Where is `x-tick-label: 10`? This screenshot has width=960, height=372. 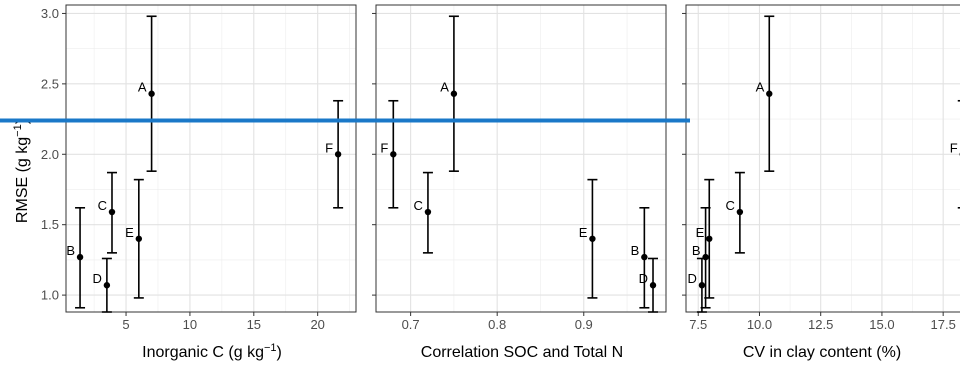
x-tick-label: 10 is located at coordinates (190, 324).